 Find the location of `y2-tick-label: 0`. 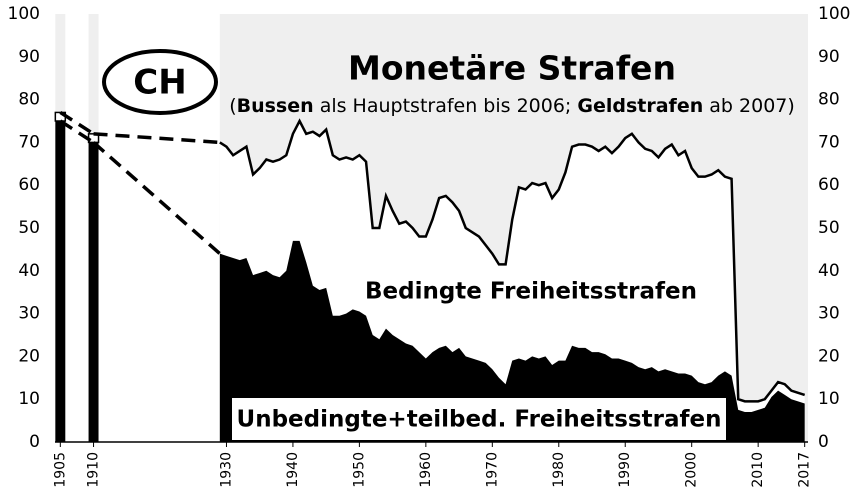

y2-tick-label: 0 is located at coordinates (823, 442).